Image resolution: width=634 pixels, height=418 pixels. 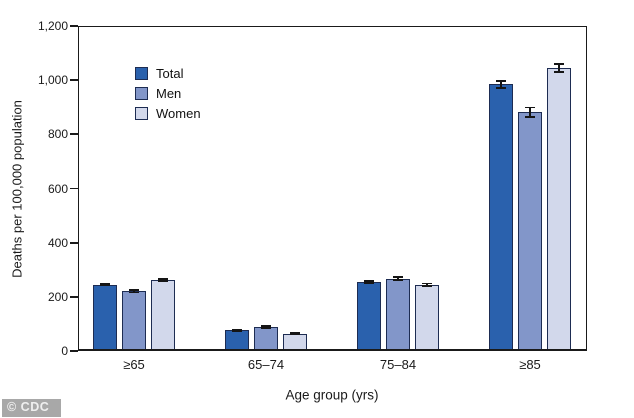 I want to click on y-tick-label: 1,000, so click(x=52, y=80).